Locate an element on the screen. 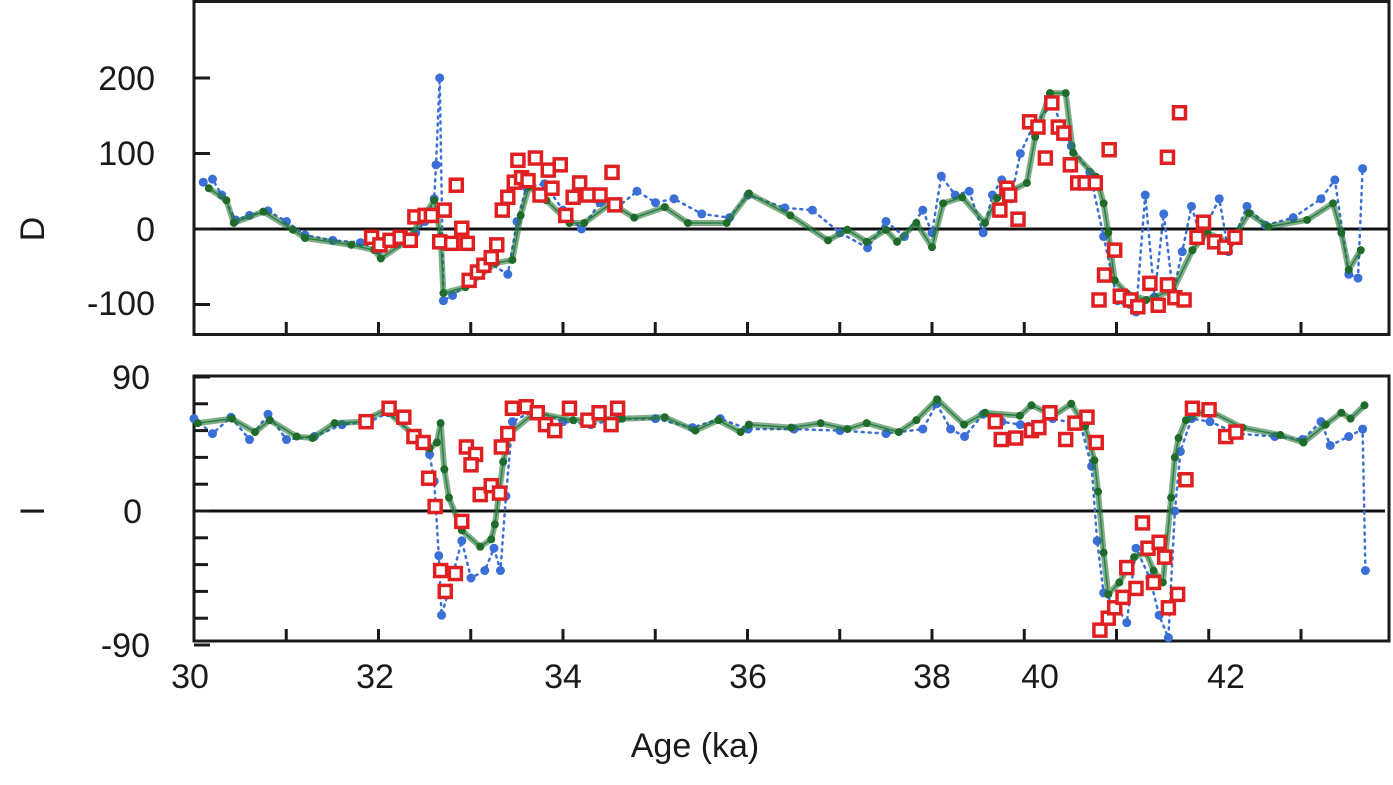  top-y-axis-title: D is located at coordinates (33, 229).